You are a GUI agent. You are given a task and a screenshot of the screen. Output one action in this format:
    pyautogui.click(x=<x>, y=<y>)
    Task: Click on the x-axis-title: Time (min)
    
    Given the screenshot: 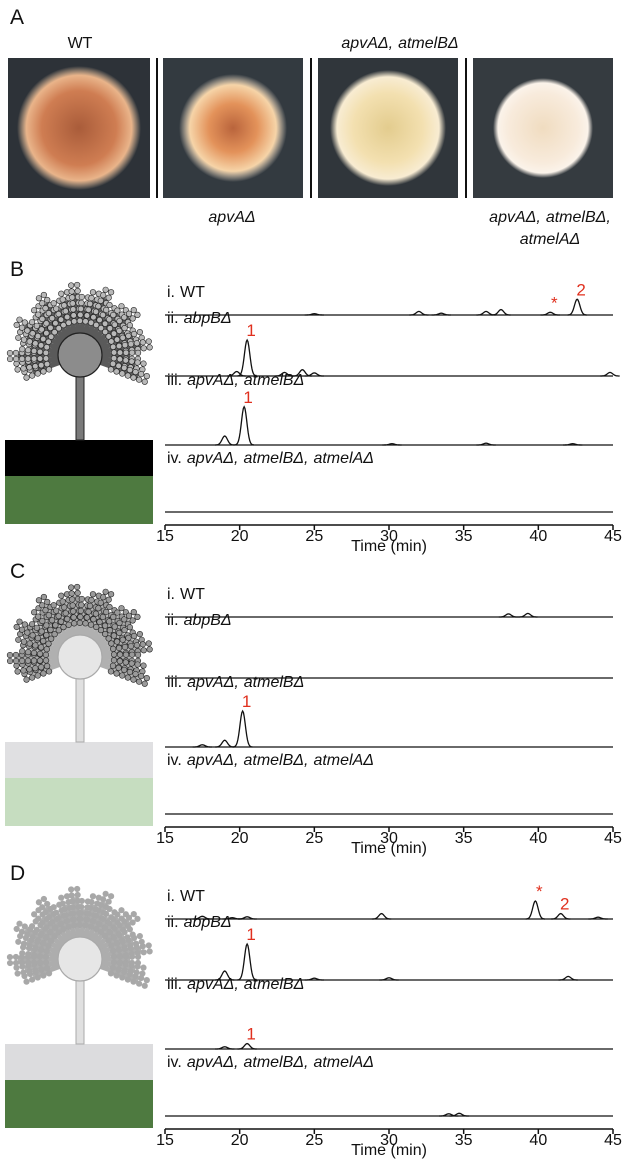 What is the action you would take?
    pyautogui.click(x=389, y=1150)
    